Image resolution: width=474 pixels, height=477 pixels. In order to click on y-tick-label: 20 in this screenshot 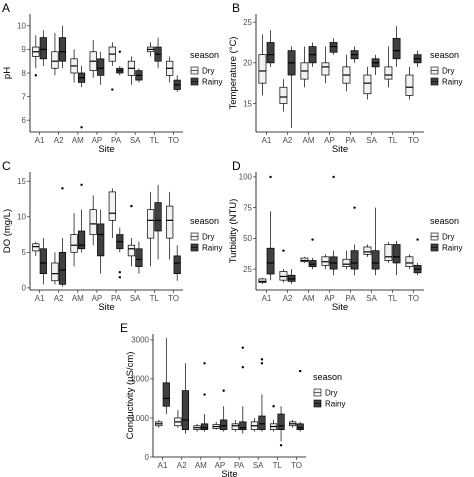, I will do `click(247, 63)`.